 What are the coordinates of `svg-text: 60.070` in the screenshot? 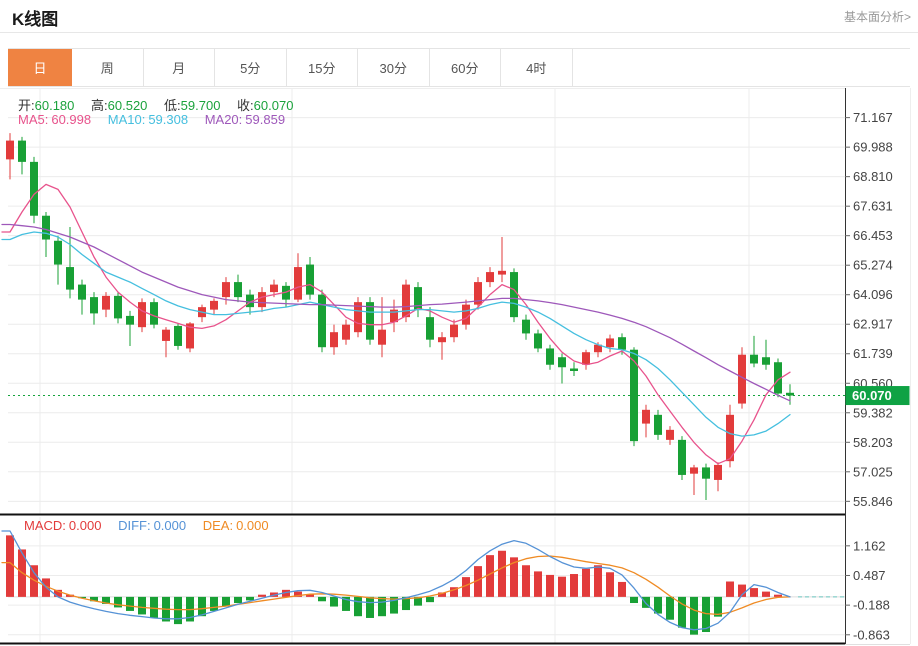 It's located at (872, 395).